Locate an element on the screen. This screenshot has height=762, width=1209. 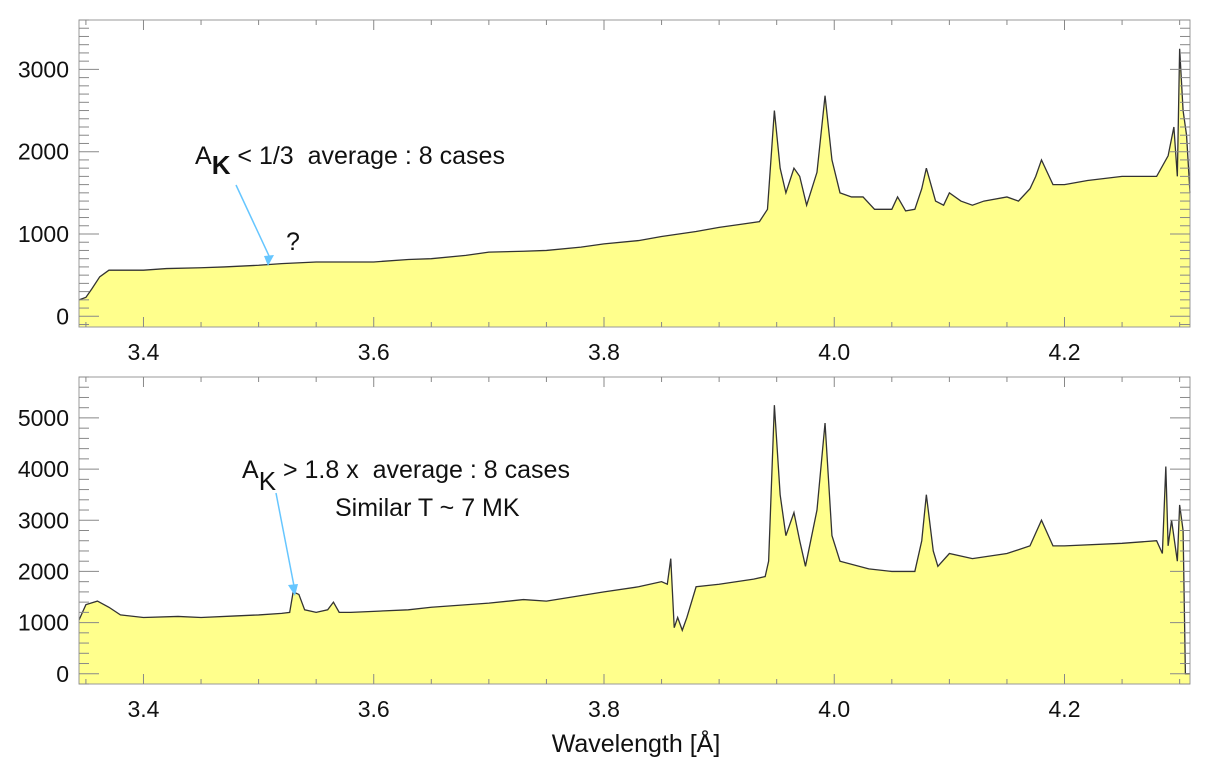
annotation-question-mark: ? is located at coordinates (293, 242).